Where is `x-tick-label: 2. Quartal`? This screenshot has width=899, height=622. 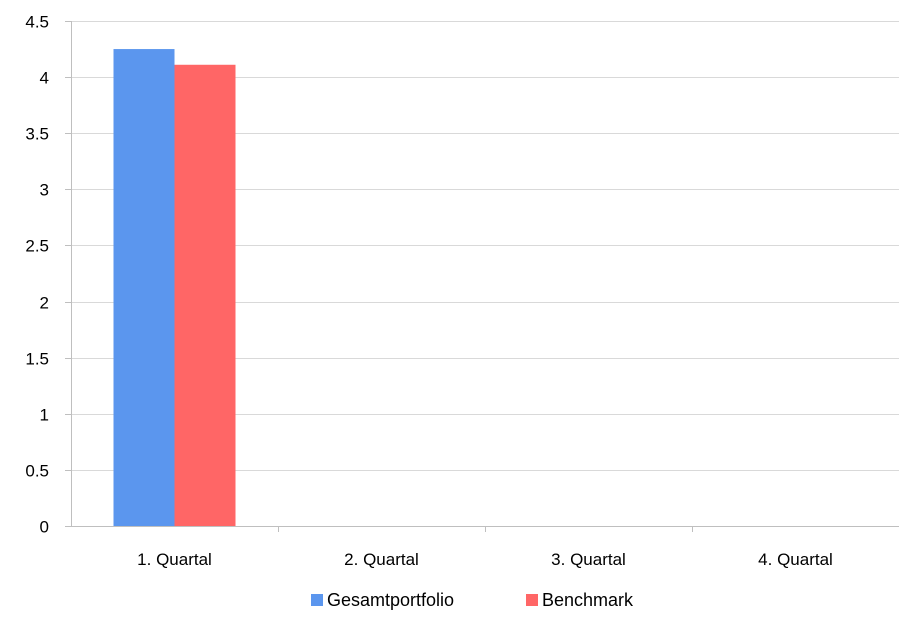 x-tick-label: 2. Quartal is located at coordinates (381, 559).